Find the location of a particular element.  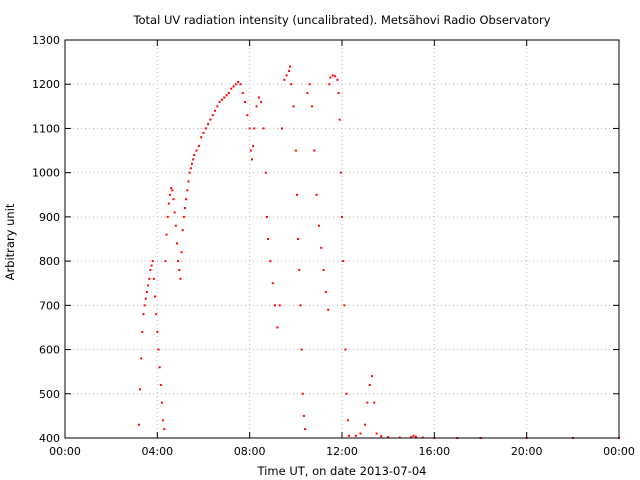

x-tick-label: 04:00 is located at coordinates (157, 451).